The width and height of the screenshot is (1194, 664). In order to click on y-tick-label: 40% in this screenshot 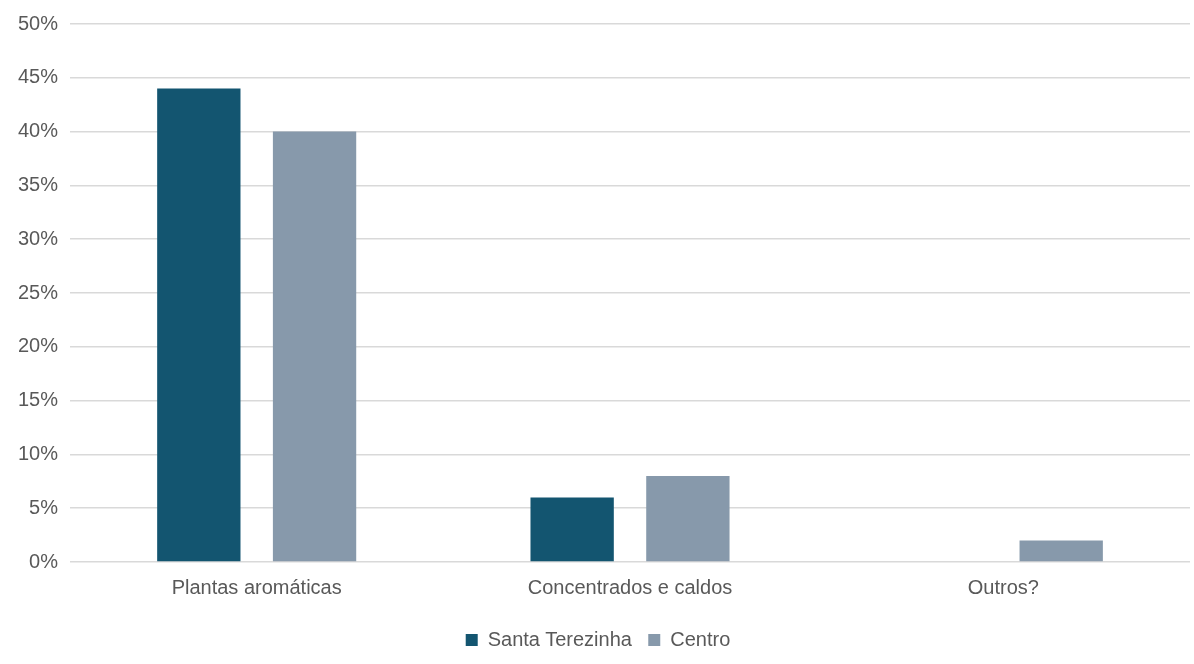, I will do `click(38, 130)`.